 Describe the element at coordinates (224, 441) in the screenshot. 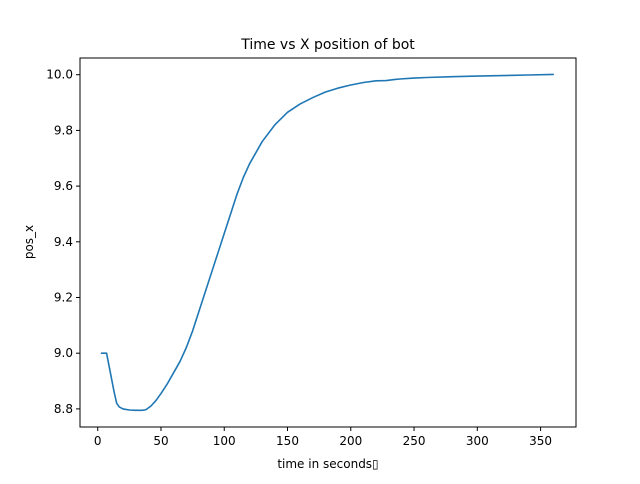

I see `x-tick-label: 100` at that location.